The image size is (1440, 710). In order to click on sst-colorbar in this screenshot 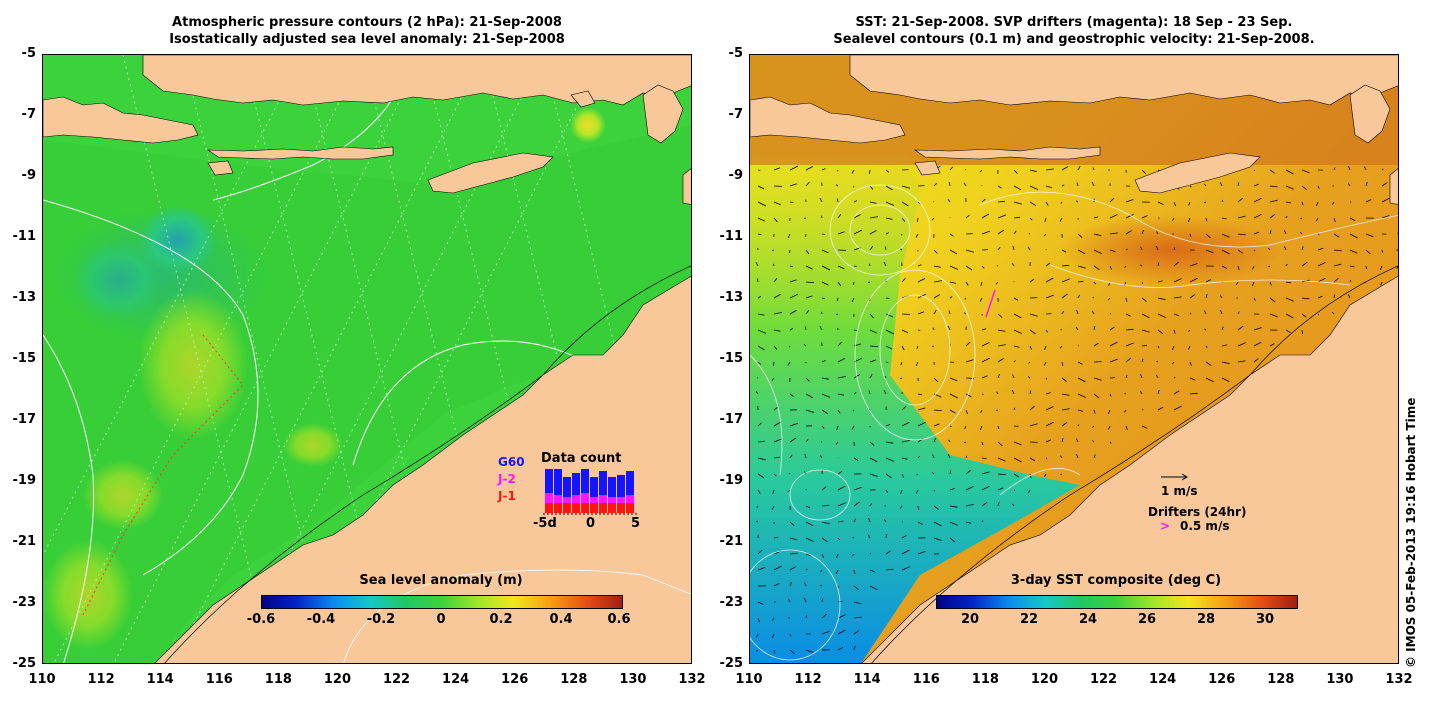, I will do `click(1117, 602)`.